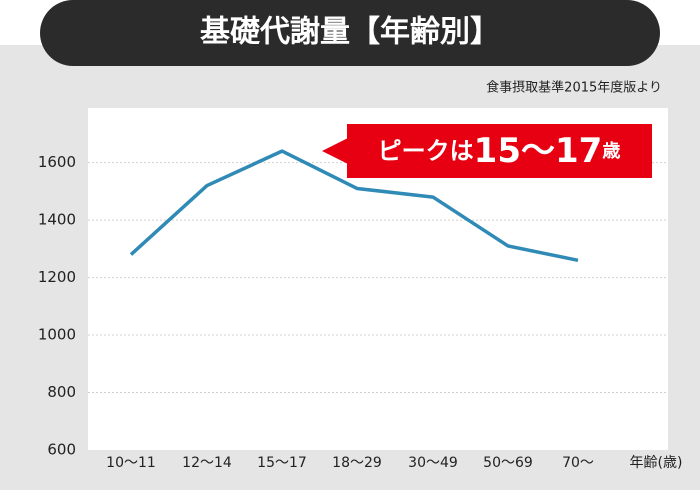 The width and height of the screenshot is (700, 490). Describe the element at coordinates (207, 463) in the screenshot. I see `x-tick-label: 12～14` at that location.